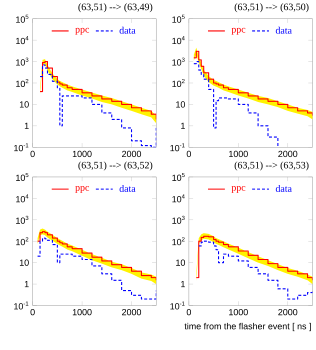 The image size is (316, 350). I want to click on chart-title: (63,51) --> (63,49), so click(115, 7).